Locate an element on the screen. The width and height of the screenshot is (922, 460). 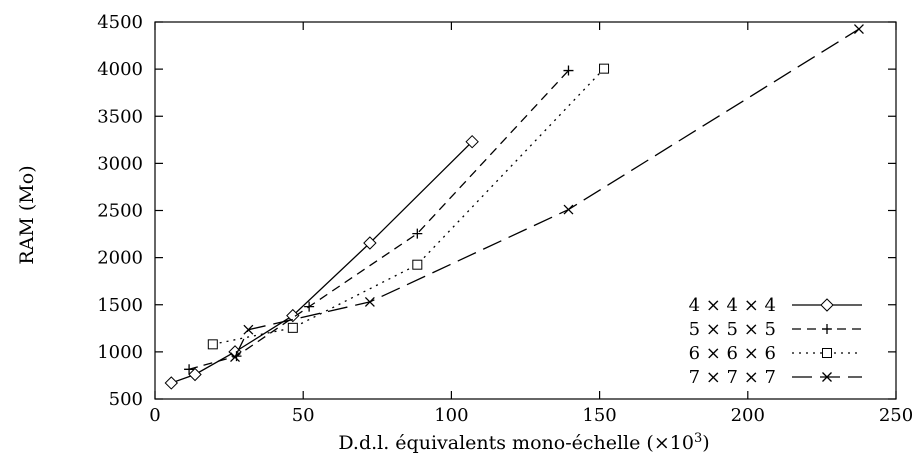
y-tick-label: 4500 is located at coordinates (120, 22).